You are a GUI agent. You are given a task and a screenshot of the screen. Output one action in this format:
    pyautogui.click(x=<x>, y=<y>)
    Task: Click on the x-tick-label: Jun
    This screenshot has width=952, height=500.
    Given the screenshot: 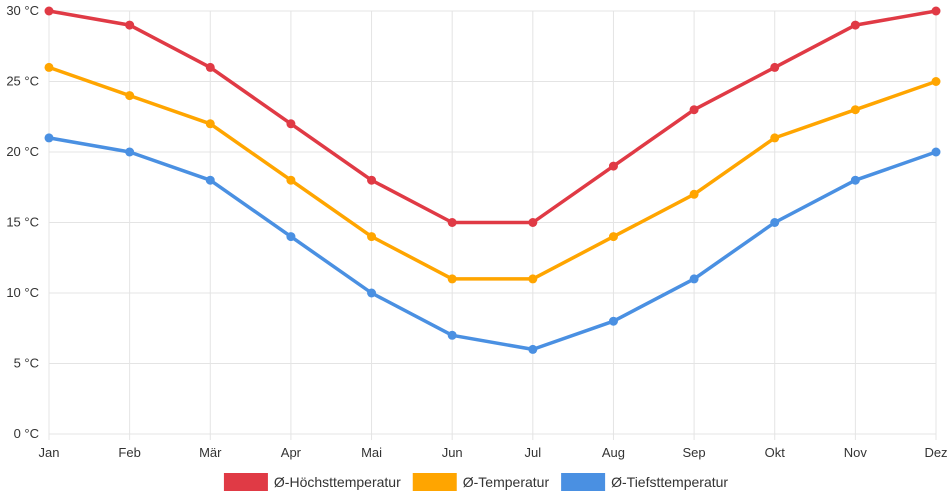 What is the action you would take?
    pyautogui.click(x=452, y=452)
    